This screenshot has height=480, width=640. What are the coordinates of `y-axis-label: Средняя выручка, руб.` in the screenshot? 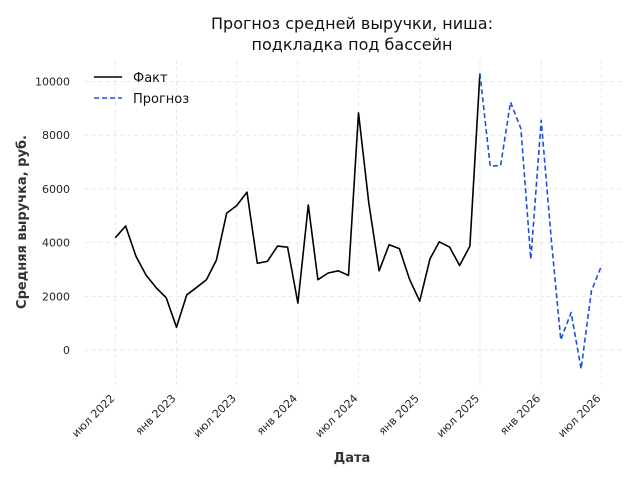 It's located at (22, 222).